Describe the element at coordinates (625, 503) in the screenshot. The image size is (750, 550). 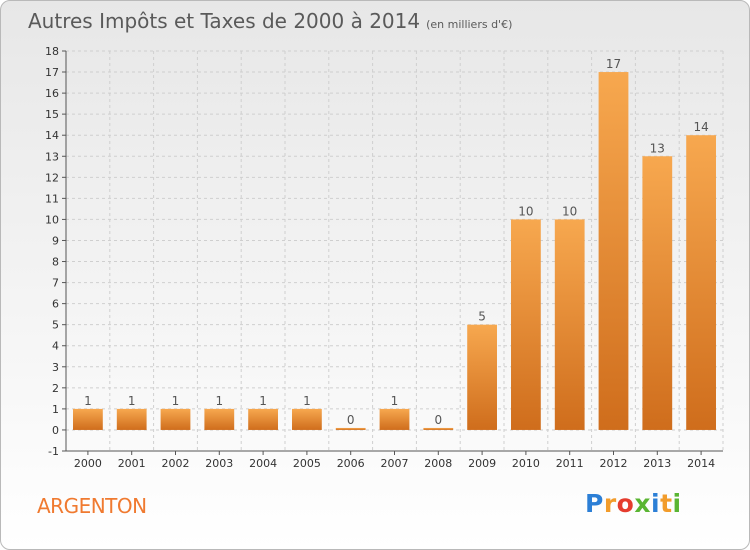
I see `logo-letter: o` at that location.